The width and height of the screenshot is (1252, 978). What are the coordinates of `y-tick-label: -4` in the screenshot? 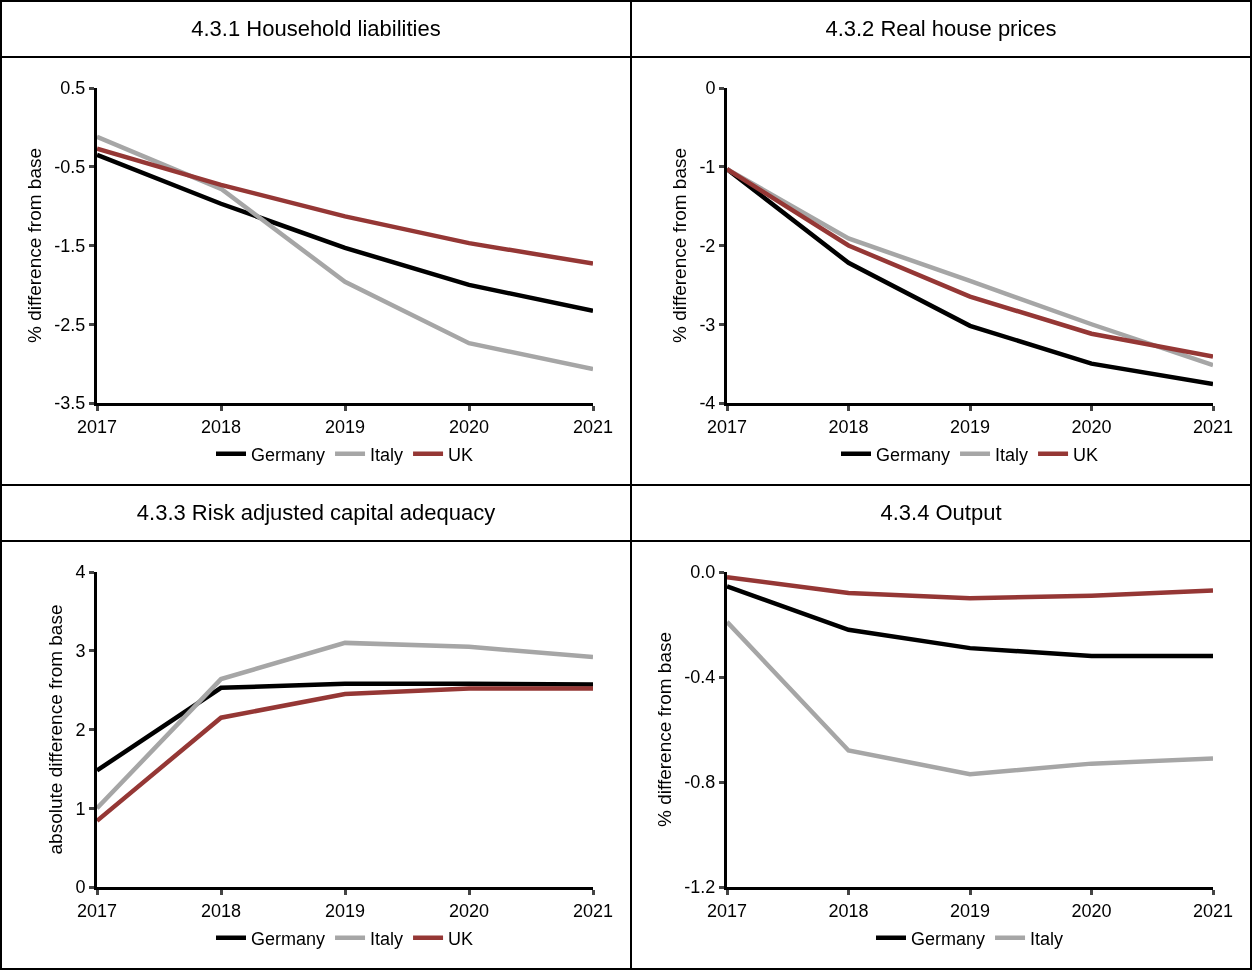 It's located at (707, 403).